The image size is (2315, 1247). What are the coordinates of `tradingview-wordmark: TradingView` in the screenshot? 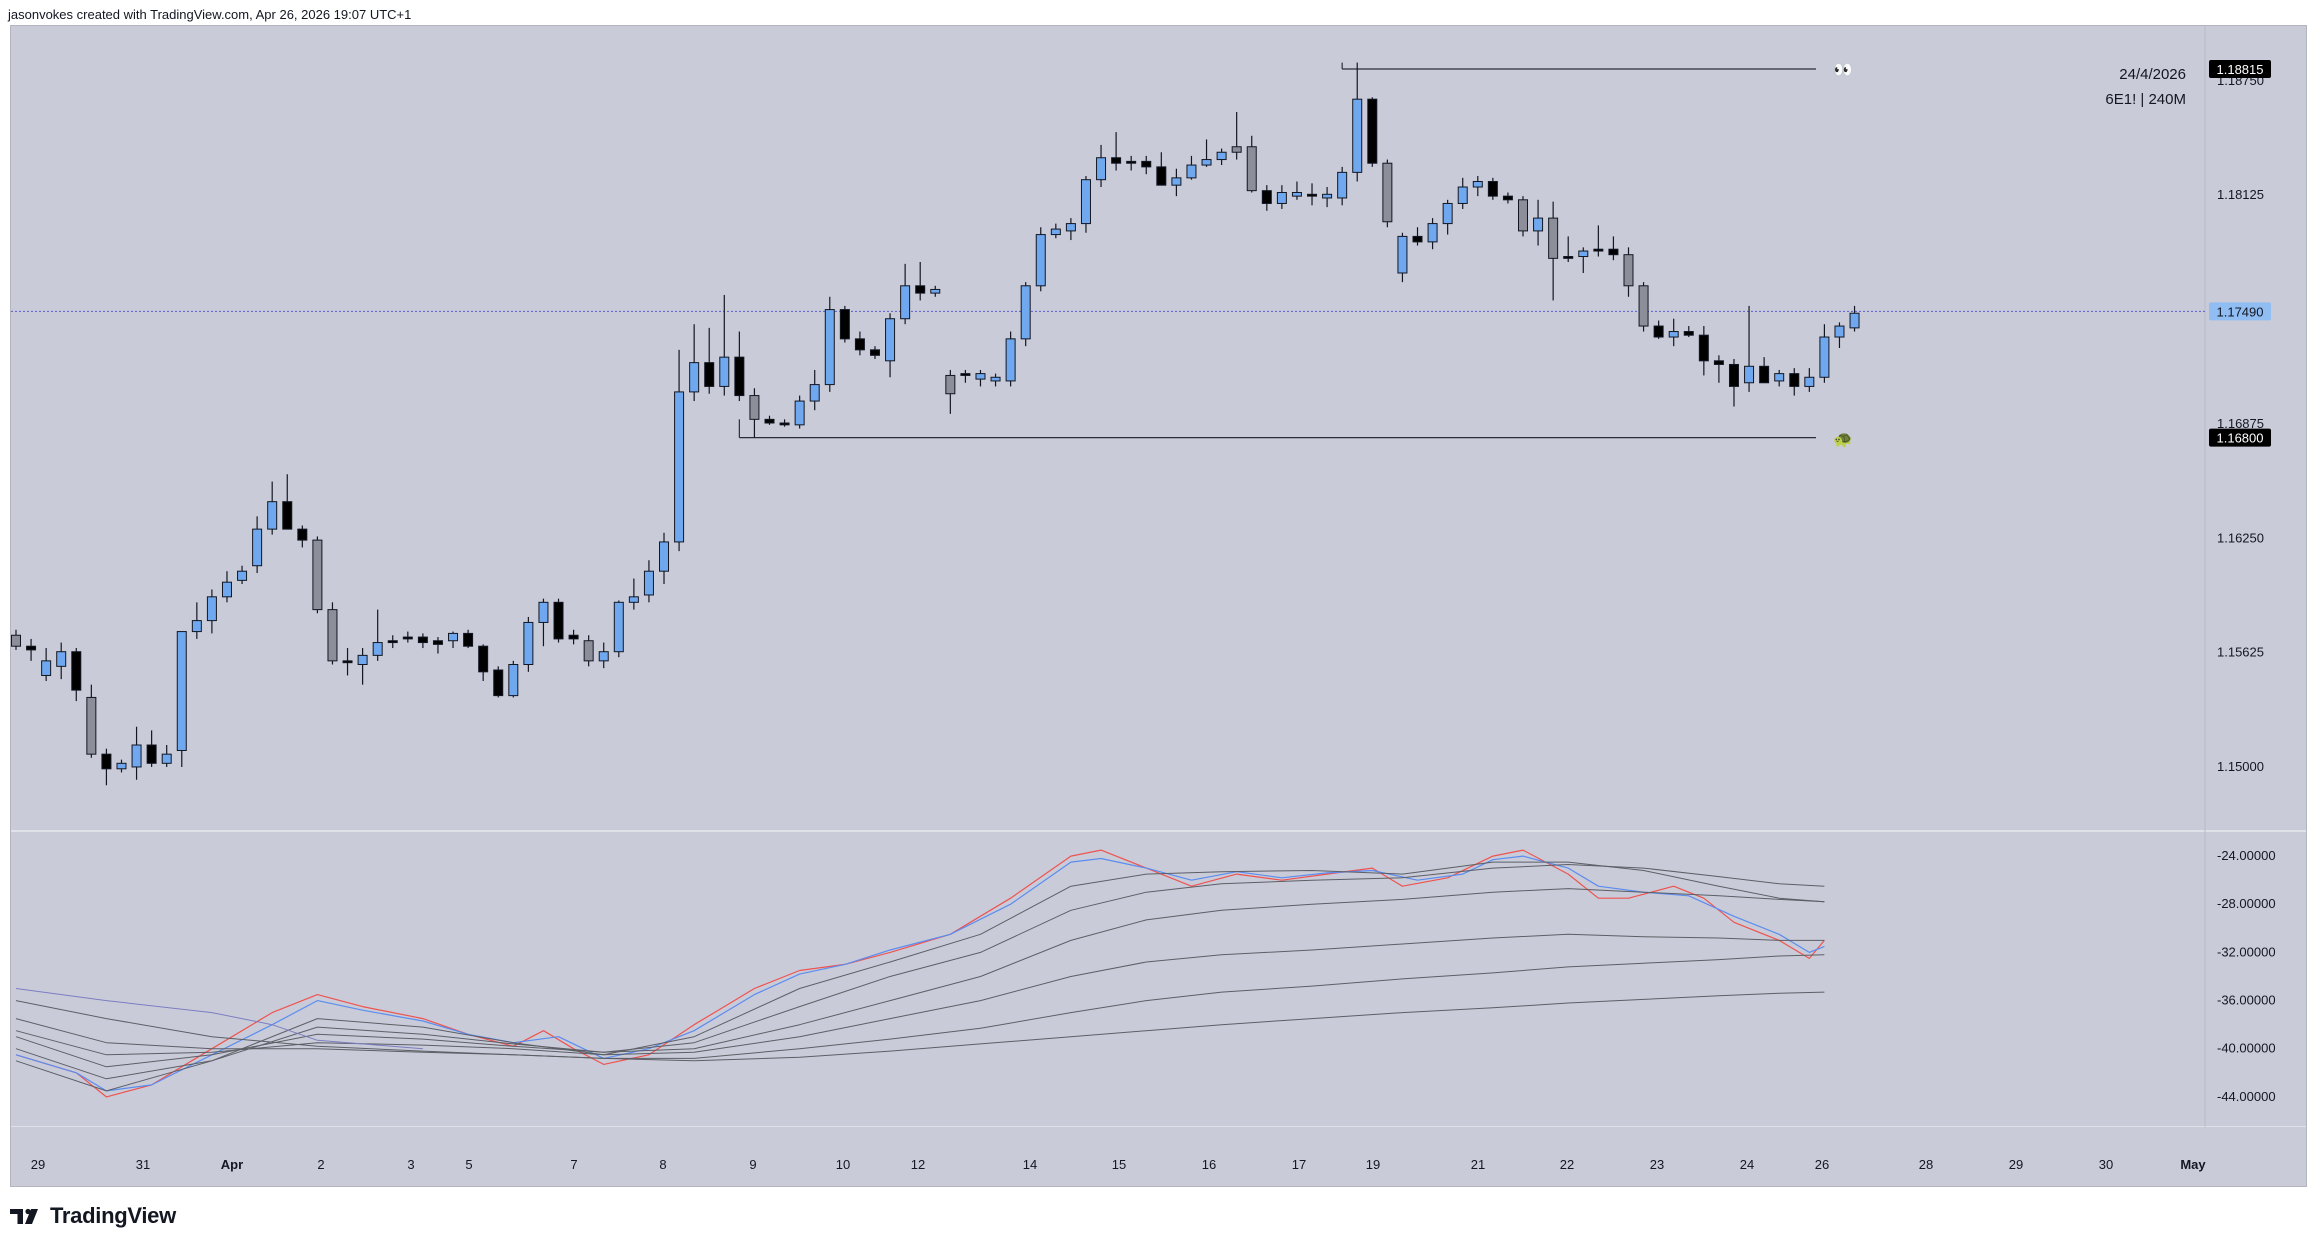 It's located at (113, 1215).